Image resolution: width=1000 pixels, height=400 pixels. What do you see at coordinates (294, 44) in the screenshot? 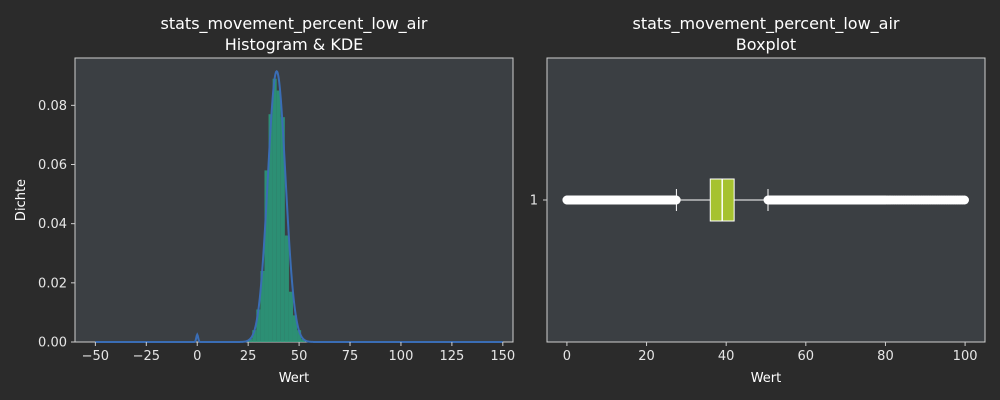
I see `hist-subtitle: Histogram & KDE` at bounding box center [294, 44].